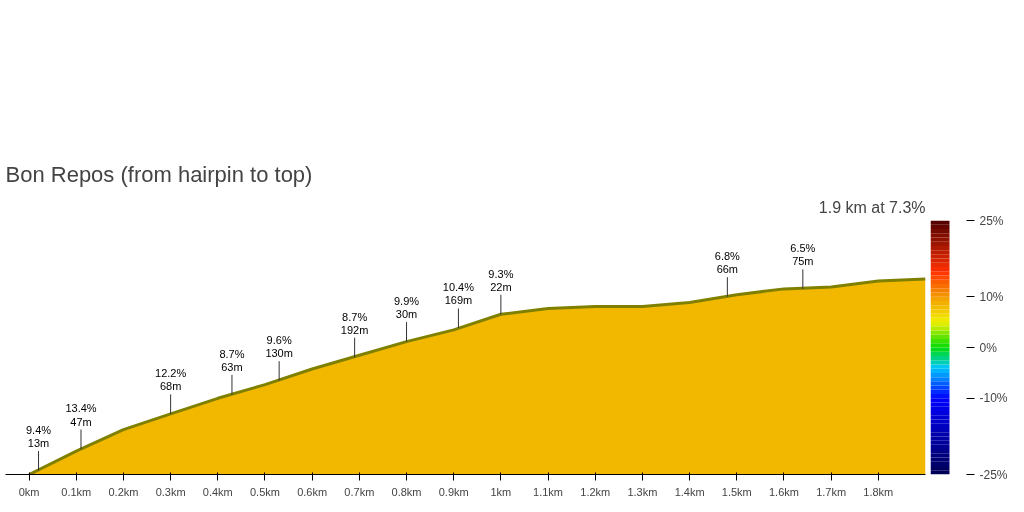 Image resolution: width=1024 pixels, height=512 pixels. I want to click on annotation: 8.7% 63m, so click(232, 360).